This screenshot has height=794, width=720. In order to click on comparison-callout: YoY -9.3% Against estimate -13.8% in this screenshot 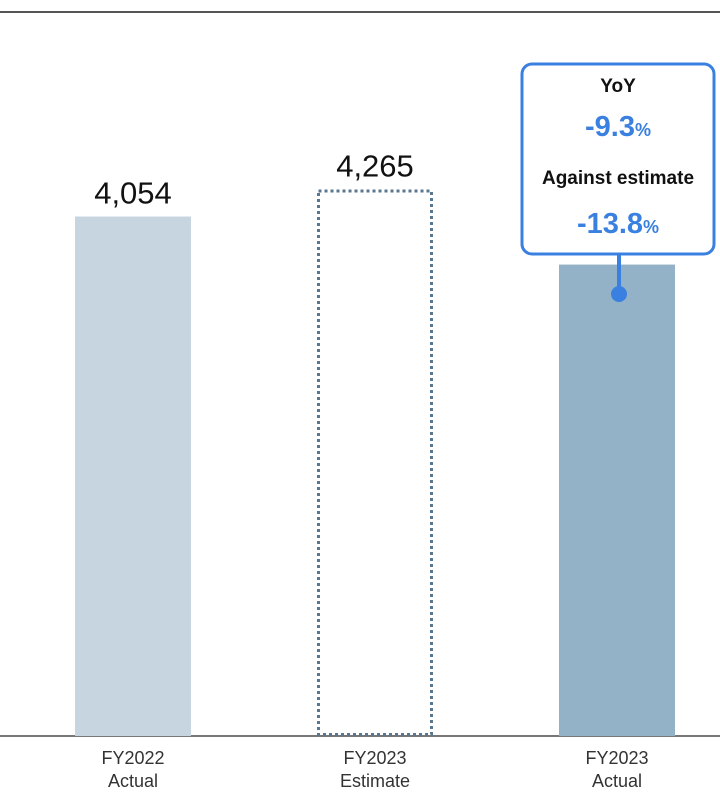, I will do `click(618, 182)`.